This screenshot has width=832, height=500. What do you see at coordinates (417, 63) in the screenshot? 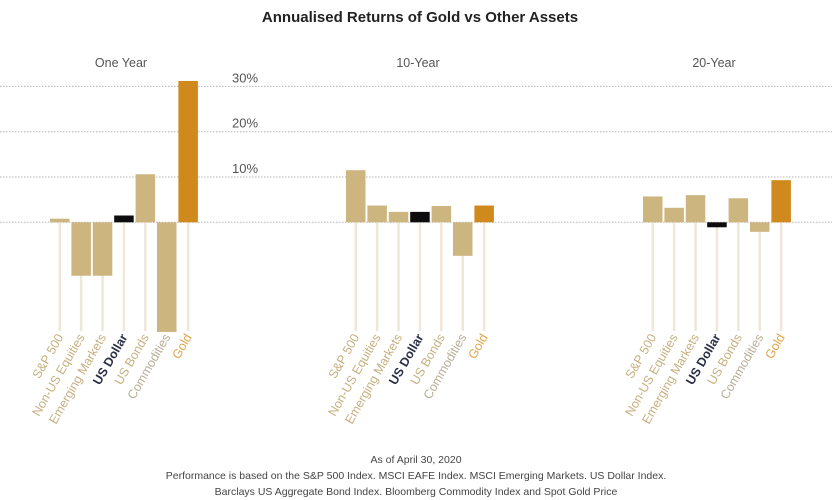
I see `panel-title: 10-Year` at bounding box center [417, 63].